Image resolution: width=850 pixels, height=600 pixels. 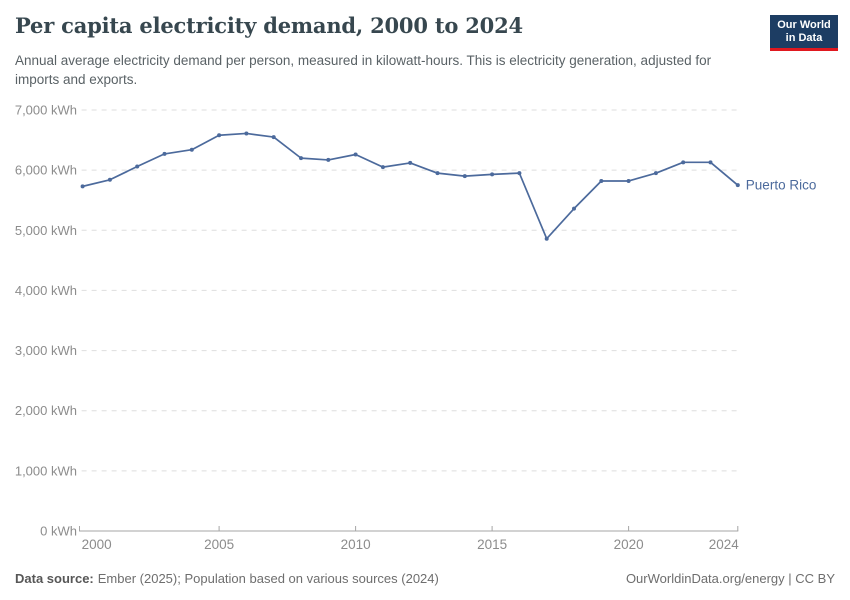 What do you see at coordinates (46, 230) in the screenshot?
I see `y-tick-label: 5,000 kWh` at bounding box center [46, 230].